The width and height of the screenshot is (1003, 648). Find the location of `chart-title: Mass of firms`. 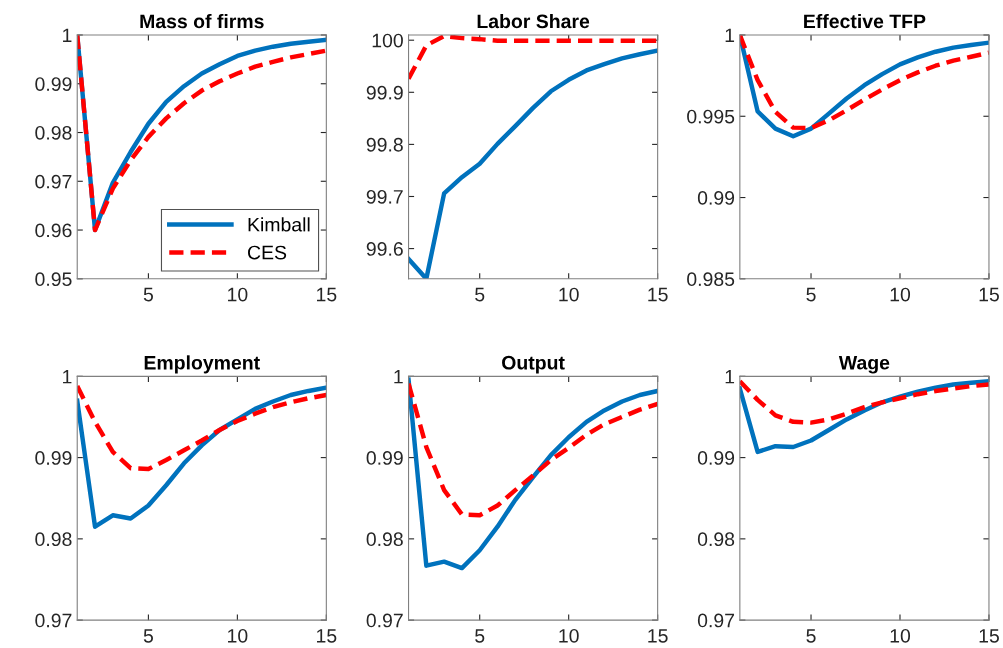

chart-title: Mass of firms is located at coordinates (202, 21).